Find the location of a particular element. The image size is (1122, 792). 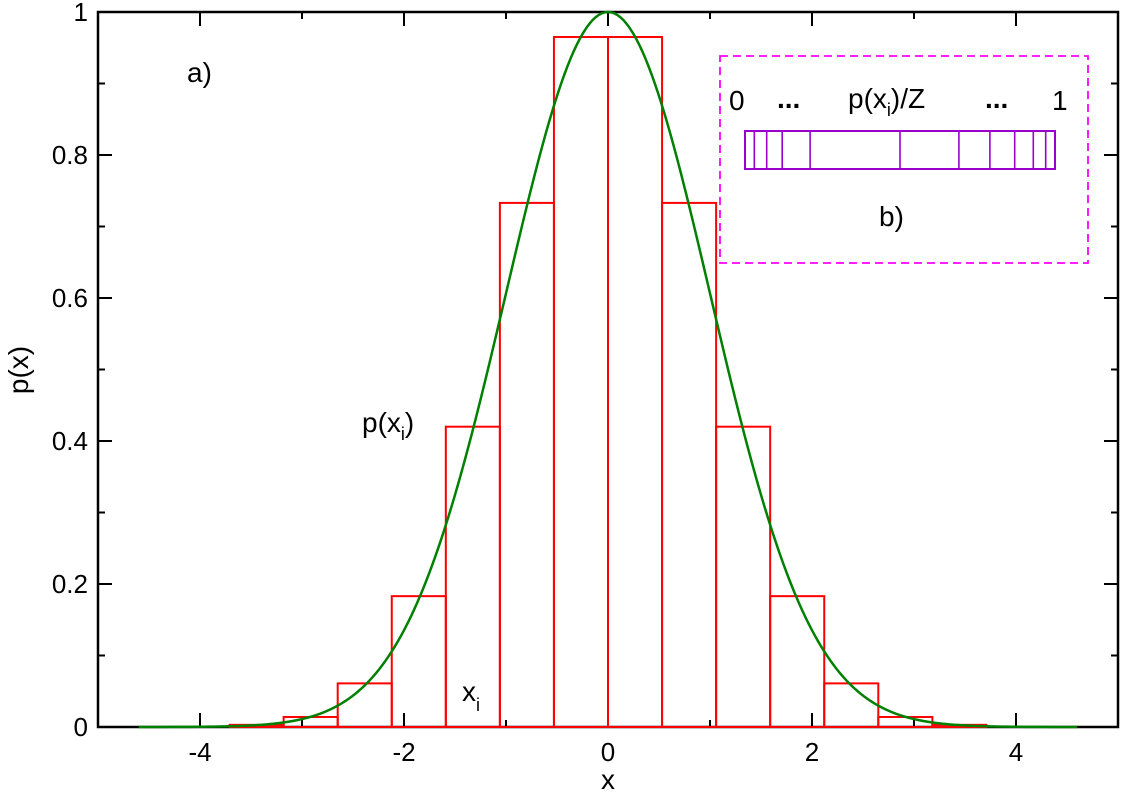

y-tick-label: 0.4 is located at coordinates (70, 441).